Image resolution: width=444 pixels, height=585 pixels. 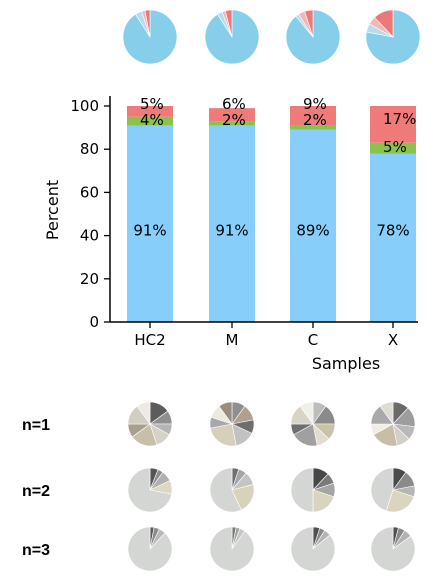 What do you see at coordinates (89, 279) in the screenshot?
I see `y-tick-label: 20` at bounding box center [89, 279].